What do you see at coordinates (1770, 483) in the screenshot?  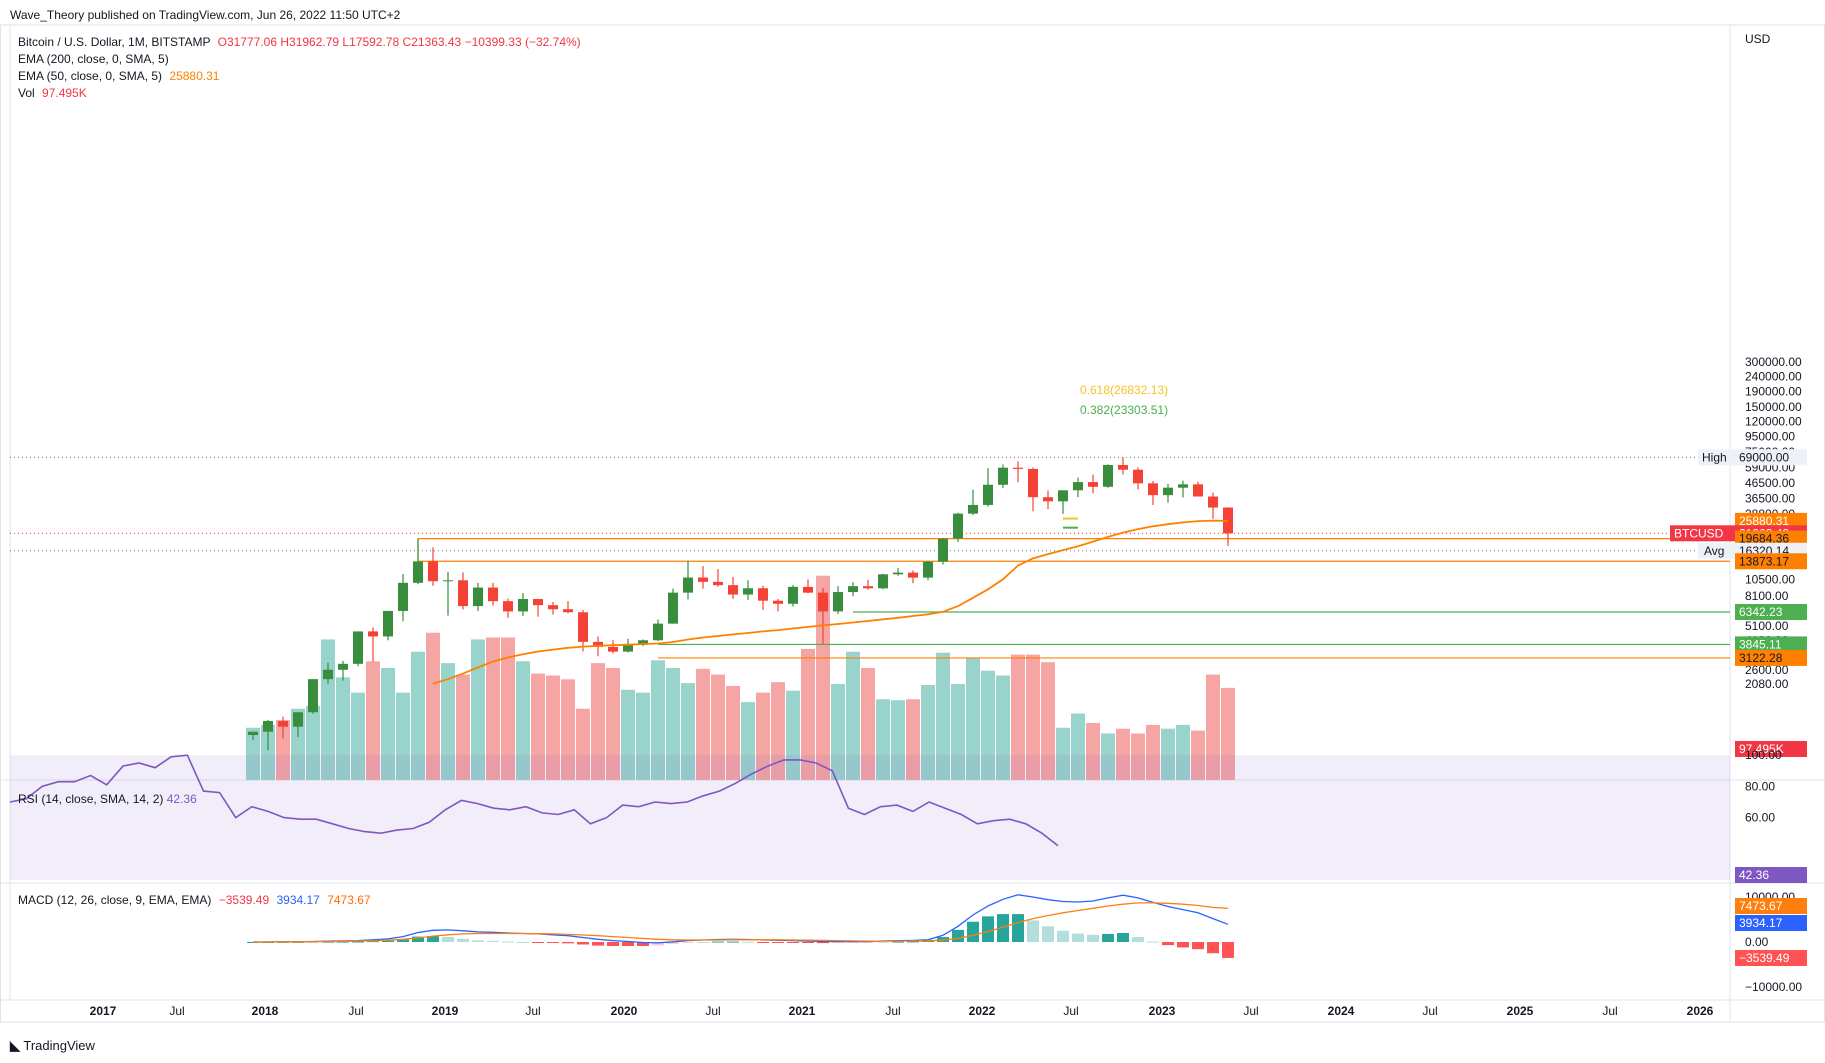 I see `price-axis-tick: 46500.00` at bounding box center [1770, 483].